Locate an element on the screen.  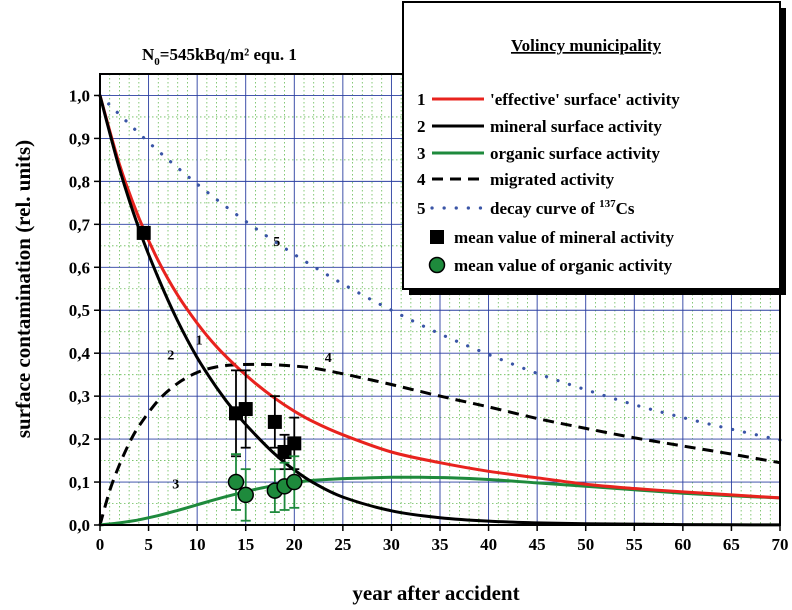
x-tick-label: 25 is located at coordinates (342, 544).